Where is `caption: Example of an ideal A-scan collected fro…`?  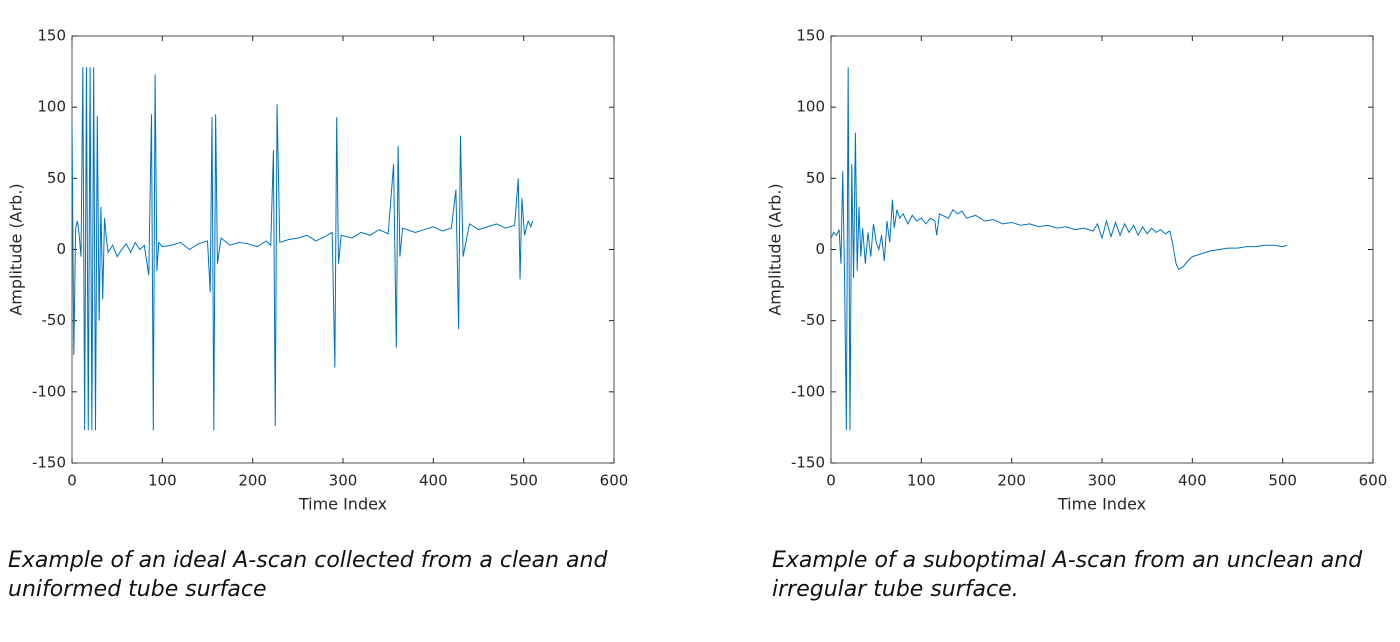 caption: Example of an ideal A-scan collected fro… is located at coordinates (308, 575).